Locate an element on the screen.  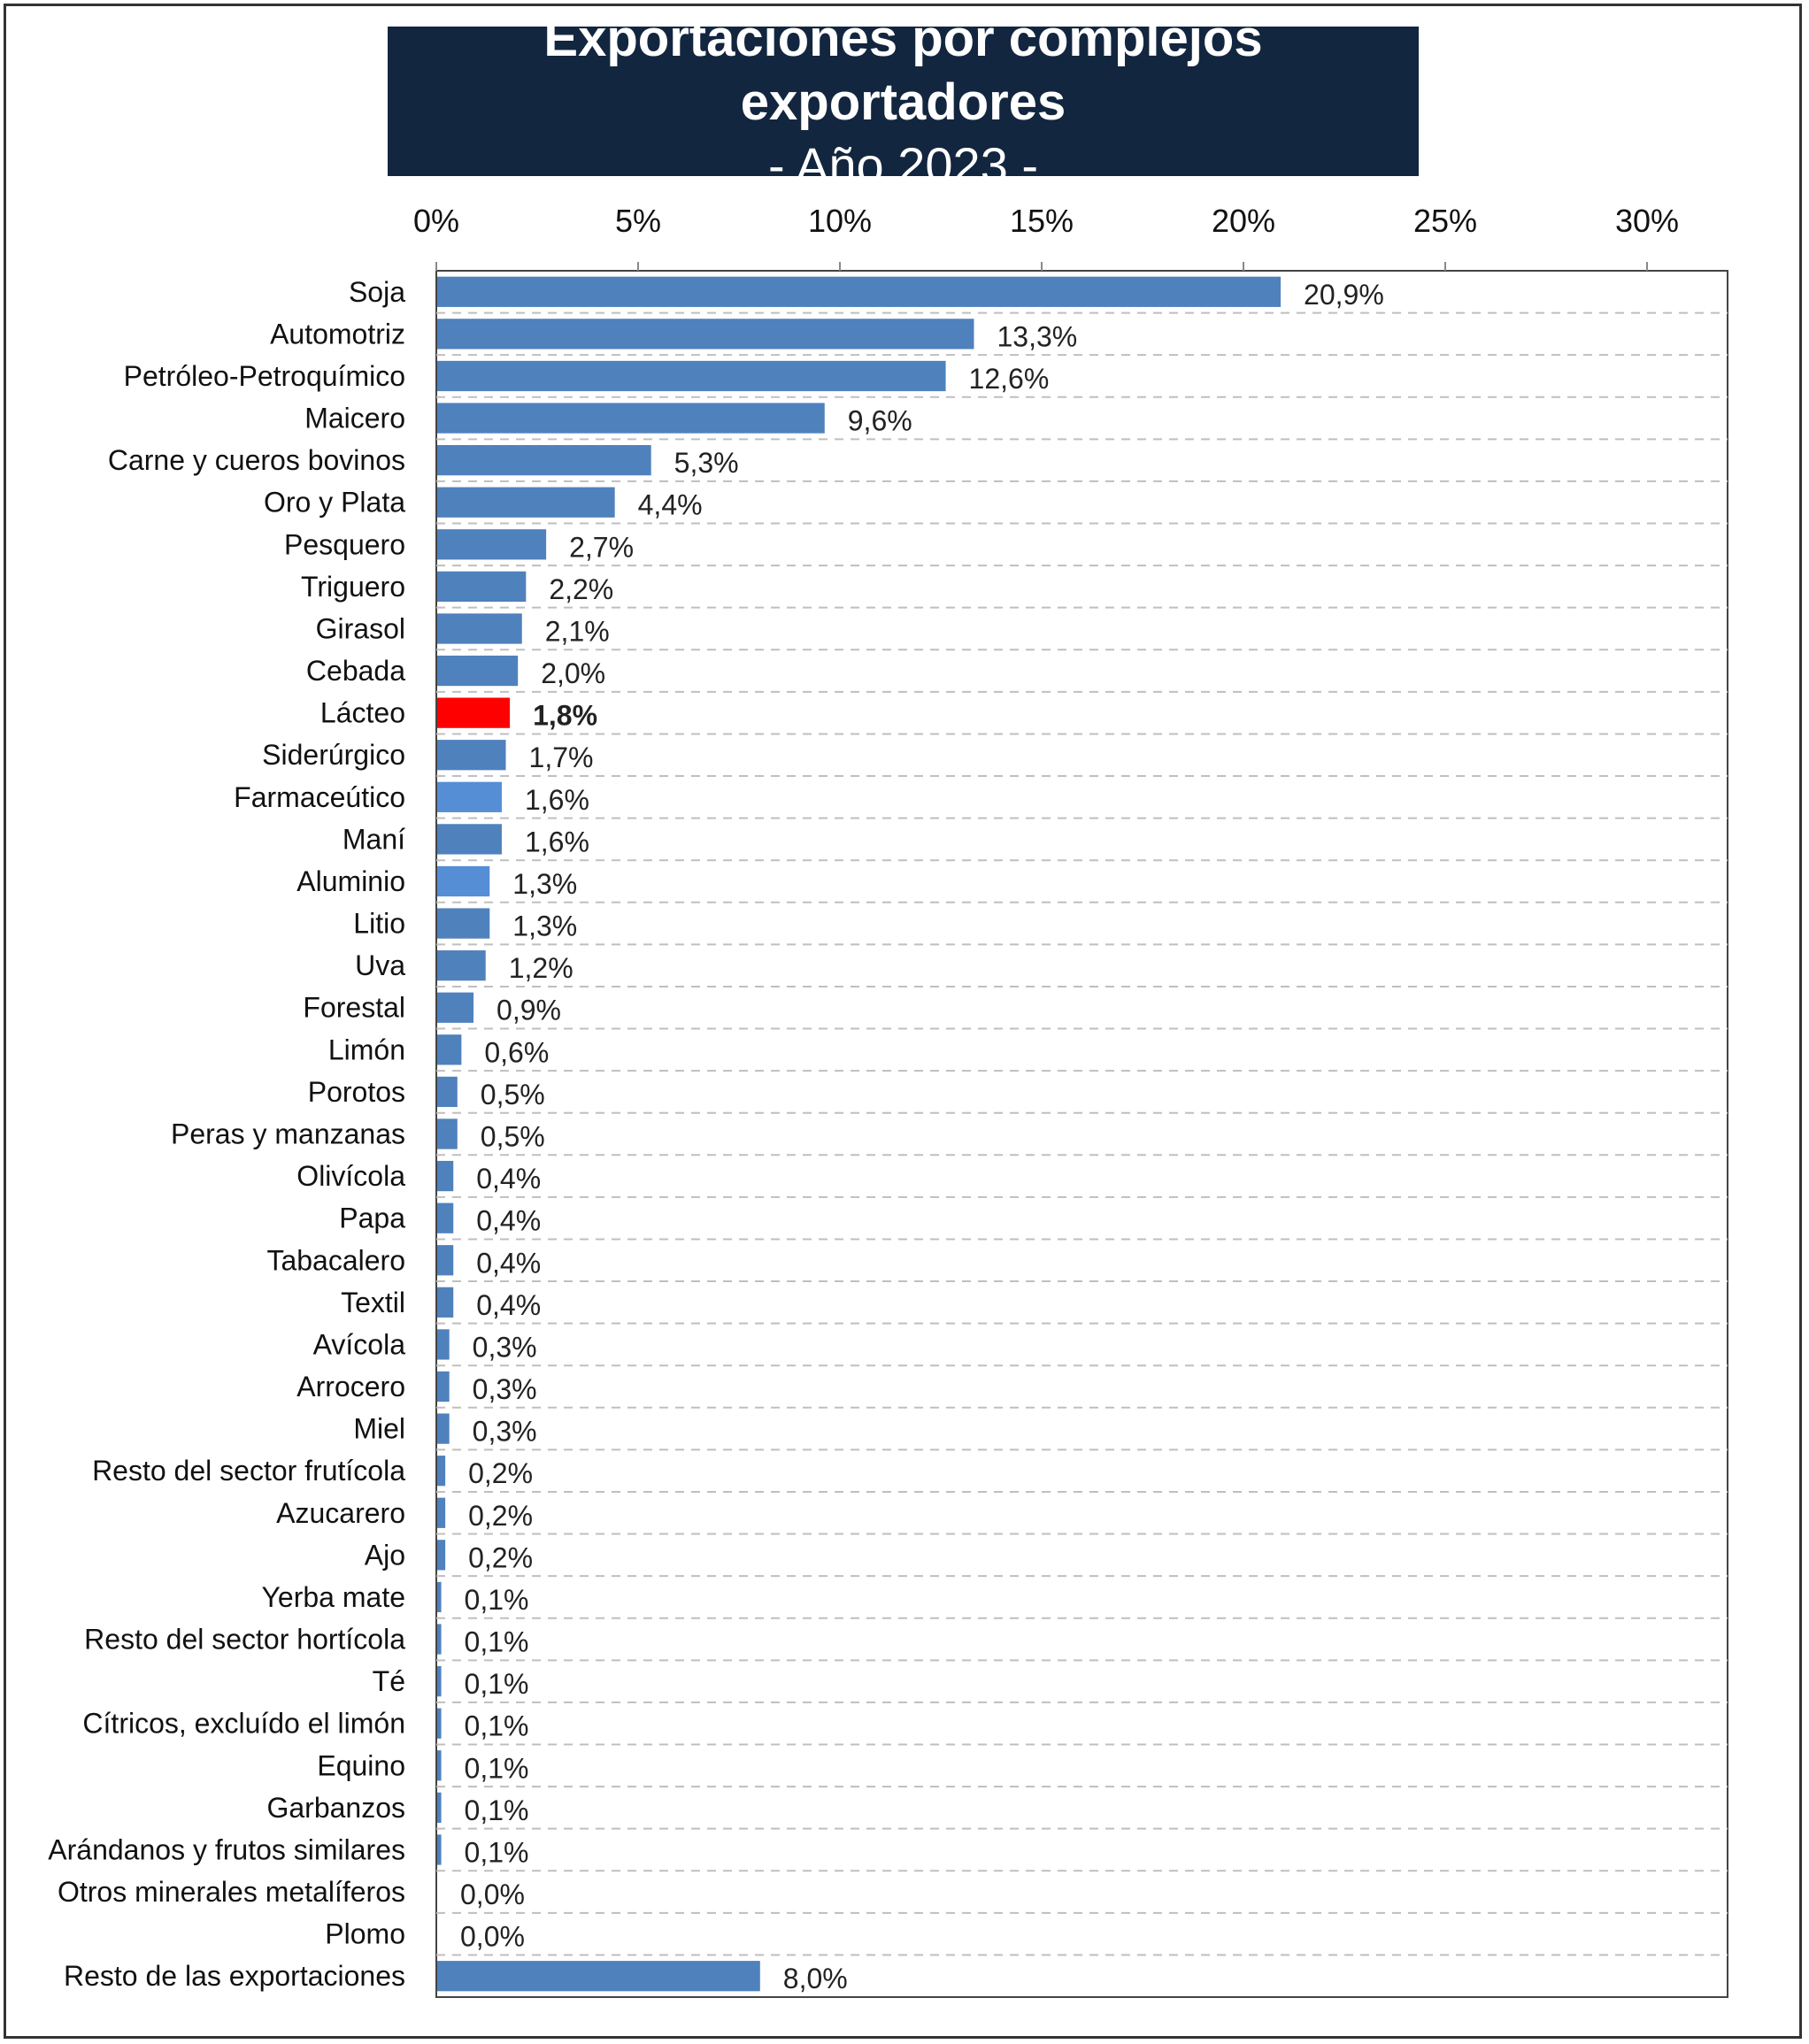
category-label: Azucarero is located at coordinates (340, 1513).